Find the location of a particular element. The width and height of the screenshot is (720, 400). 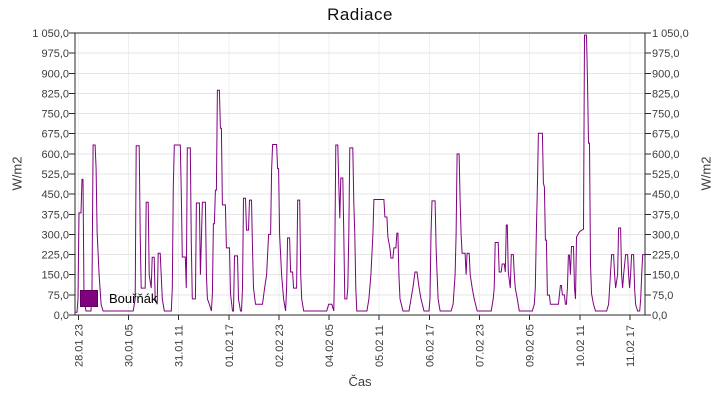

y-tick-label-left: 1 050,0 is located at coordinates (50, 34).